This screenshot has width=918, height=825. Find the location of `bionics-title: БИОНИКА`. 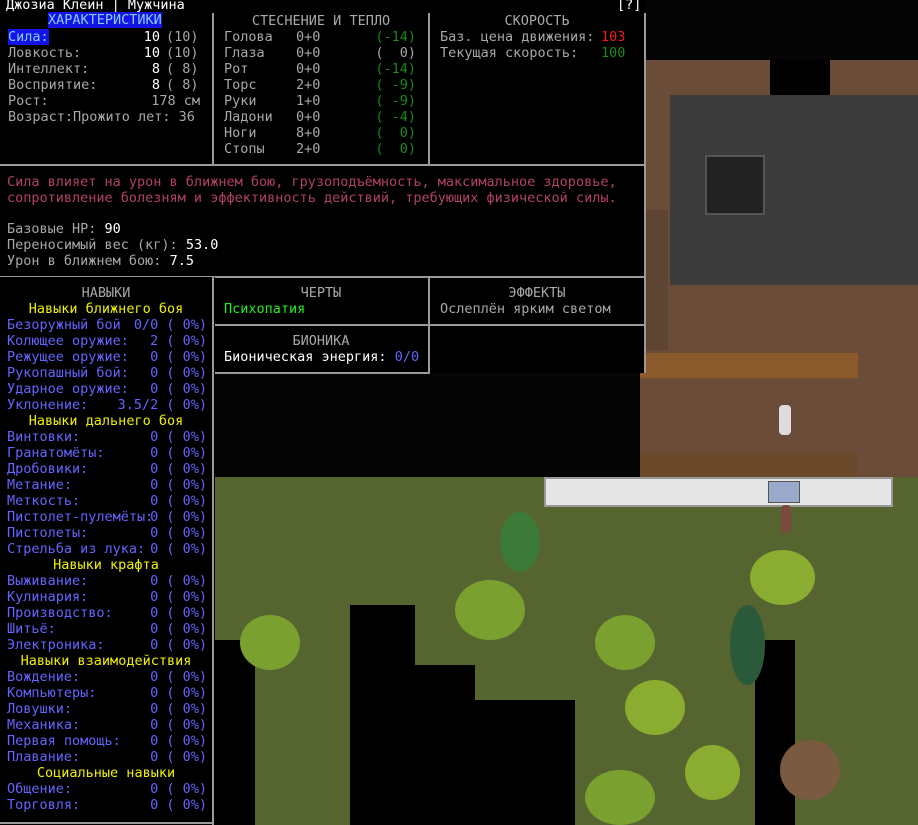

bionics-title: БИОНИКА is located at coordinates (321, 341).